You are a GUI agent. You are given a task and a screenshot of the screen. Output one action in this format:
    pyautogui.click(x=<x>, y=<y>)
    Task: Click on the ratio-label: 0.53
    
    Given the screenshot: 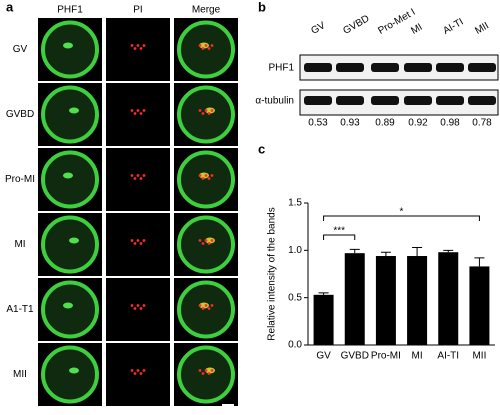 What is the action you would take?
    pyautogui.click(x=318, y=123)
    